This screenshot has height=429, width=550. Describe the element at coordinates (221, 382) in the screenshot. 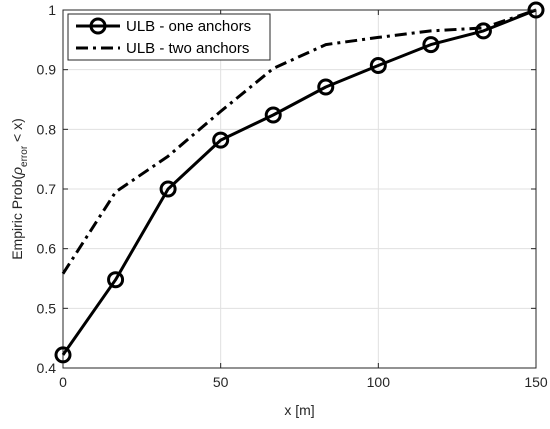

I see `x-tick-label: 50` at that location.